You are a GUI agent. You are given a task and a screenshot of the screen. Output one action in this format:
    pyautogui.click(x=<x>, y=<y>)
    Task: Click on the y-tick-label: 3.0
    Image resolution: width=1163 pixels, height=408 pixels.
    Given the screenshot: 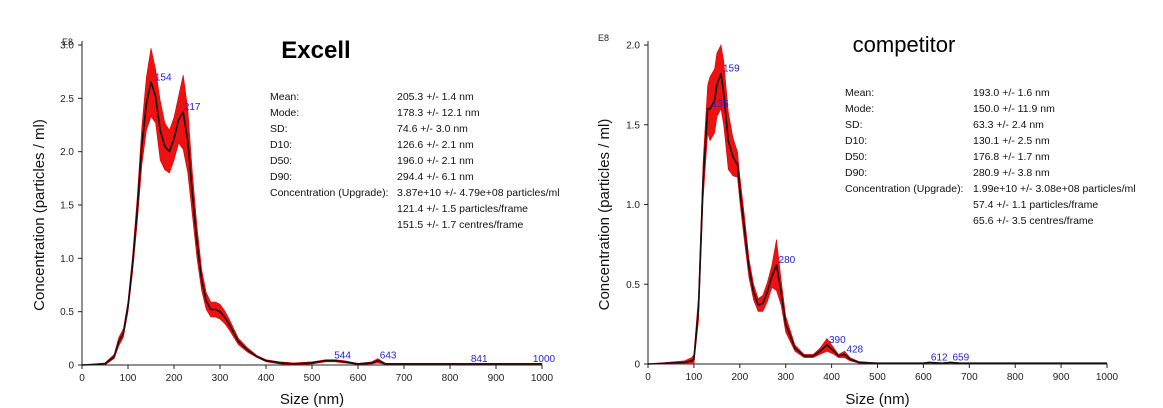 What is the action you would take?
    pyautogui.click(x=67, y=46)
    